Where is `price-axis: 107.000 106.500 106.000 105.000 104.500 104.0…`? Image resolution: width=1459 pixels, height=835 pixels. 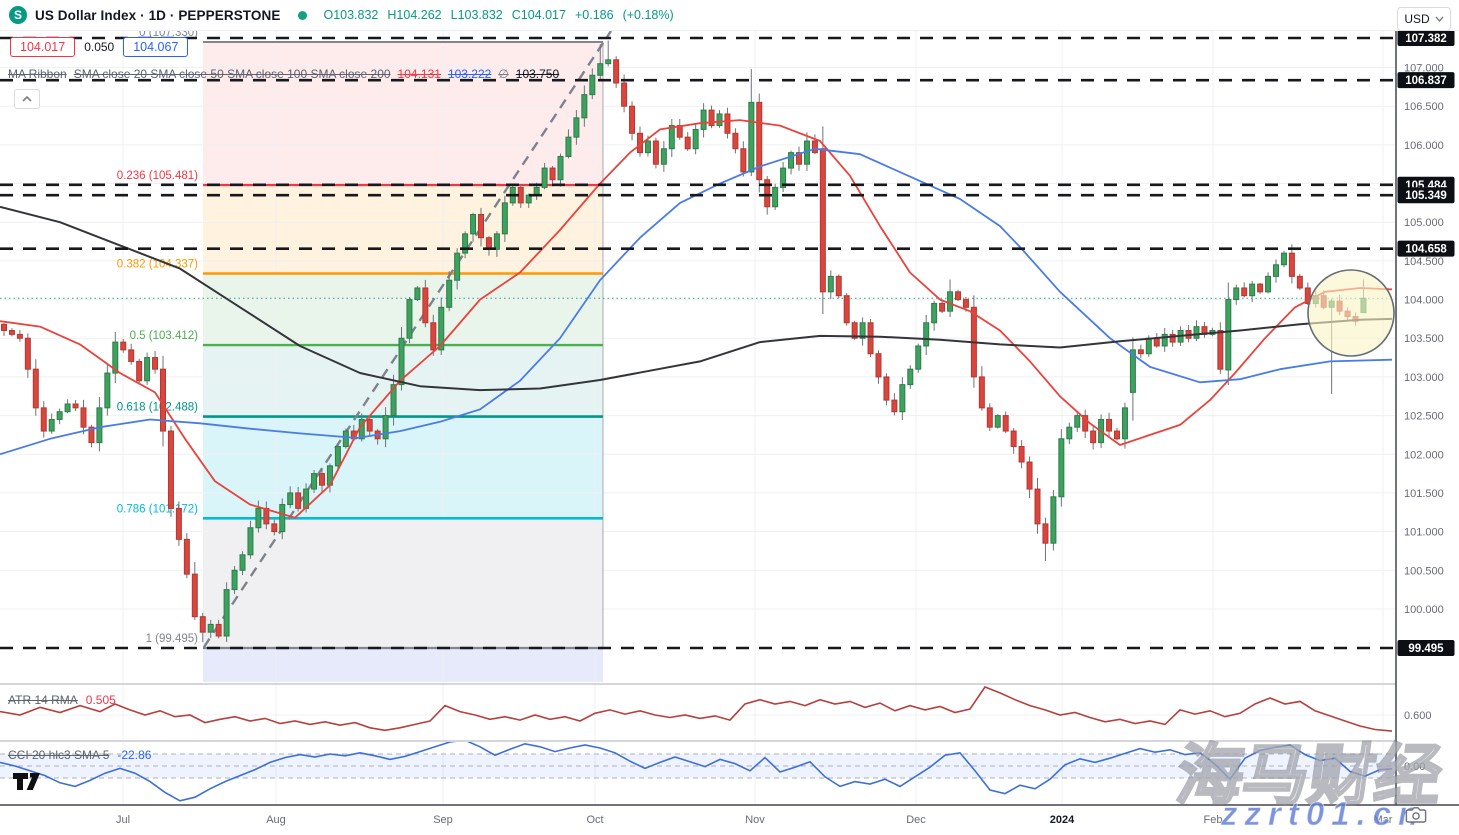
price-axis: 107.000 106.500 106.000 105.000 104.500 104.0… is located at coordinates (1427, 417).